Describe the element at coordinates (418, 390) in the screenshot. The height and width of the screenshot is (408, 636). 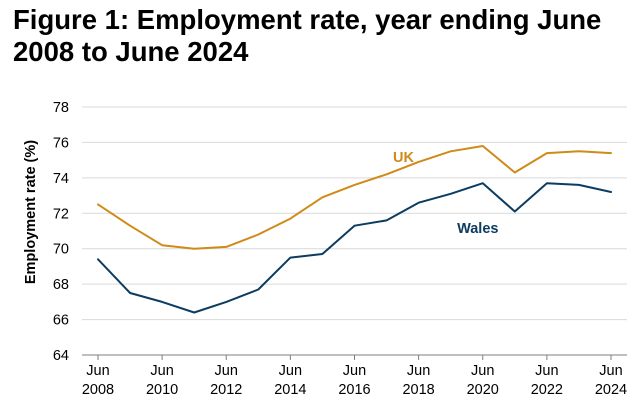
I see `x-tick-label-year: 2018` at that location.